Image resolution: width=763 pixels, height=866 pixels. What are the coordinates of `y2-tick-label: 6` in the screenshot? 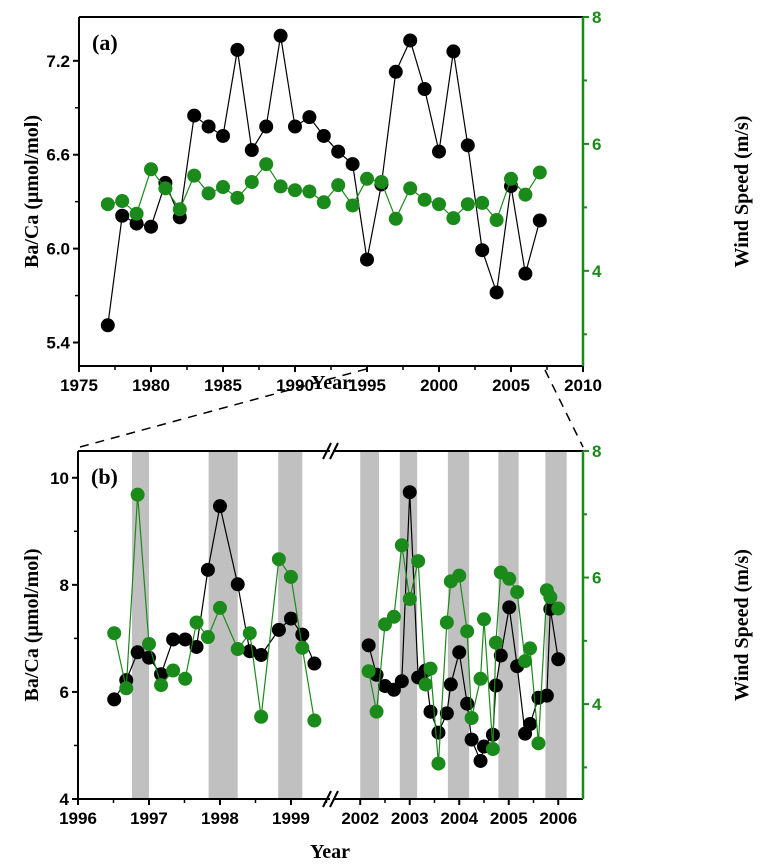 It's located at (596, 578).